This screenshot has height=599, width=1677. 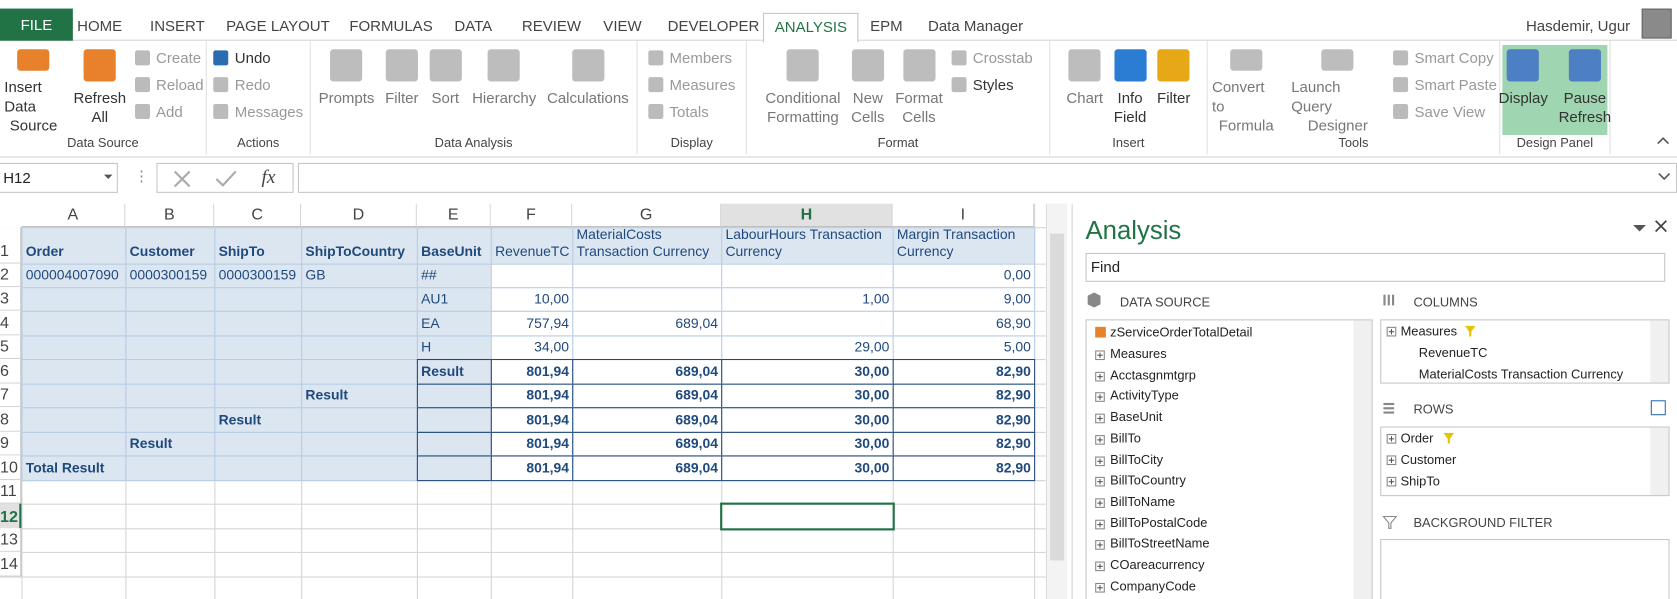 What do you see at coordinates (1158, 522) in the screenshot?
I see `tree-item: BillToPostalCode` at bounding box center [1158, 522].